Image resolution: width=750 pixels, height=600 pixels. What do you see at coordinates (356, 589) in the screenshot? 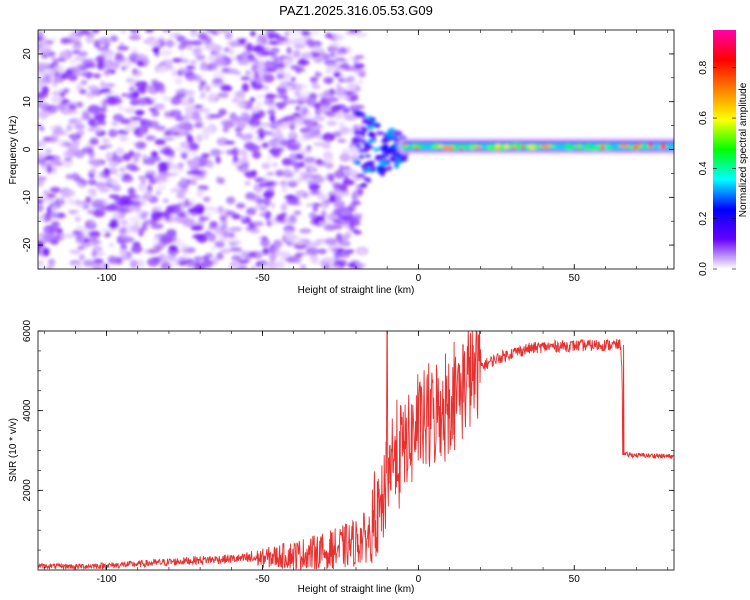
I see `bottom-x-axis-label: Height of straight line (km)` at bounding box center [356, 589].